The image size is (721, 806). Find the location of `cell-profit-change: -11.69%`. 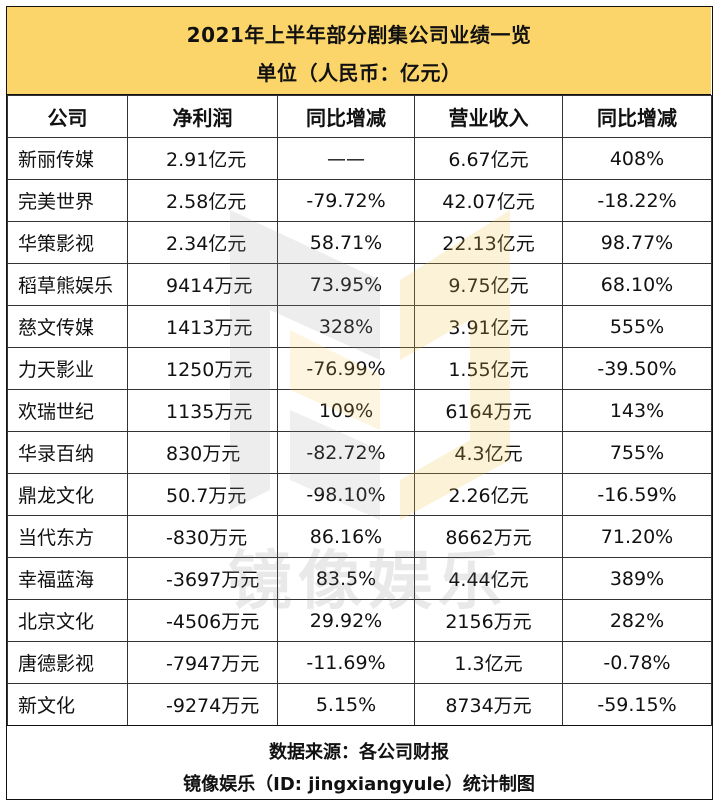

cell-profit-change: -11.69% is located at coordinates (346, 662).